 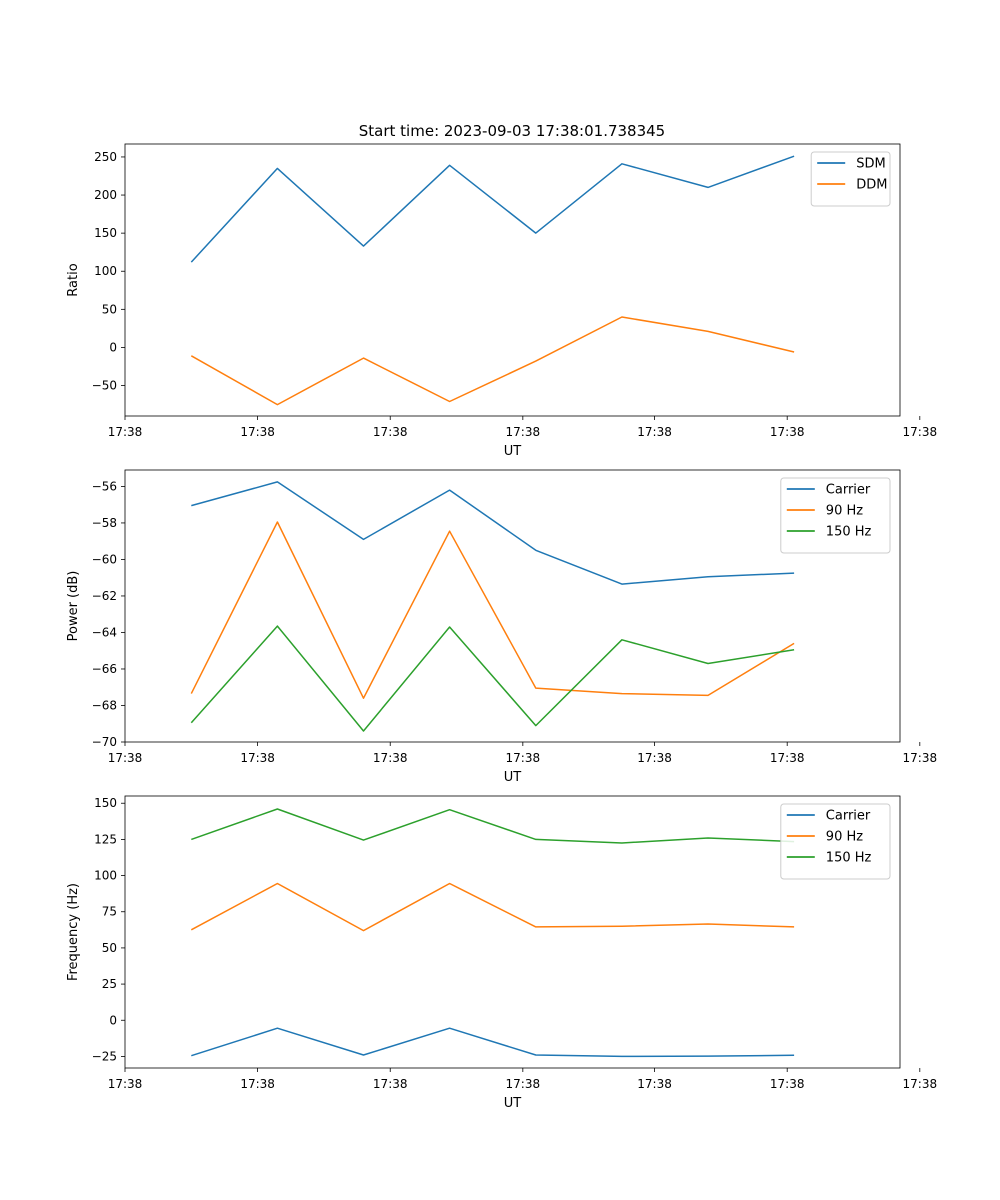 I want to click on legend-label: SDM, so click(x=870, y=164).